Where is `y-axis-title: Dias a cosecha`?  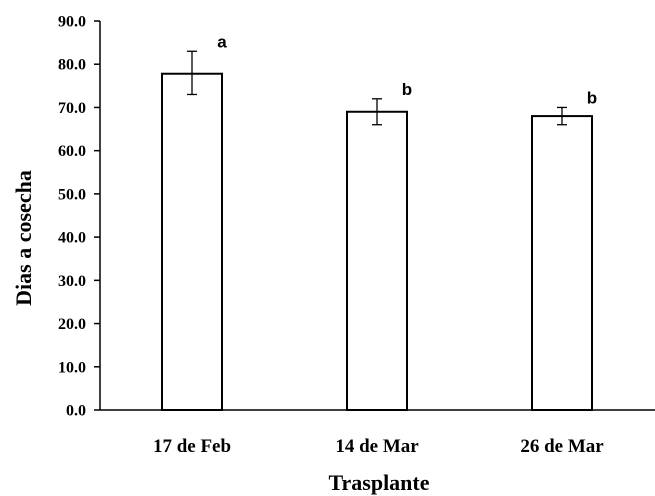 y-axis-title: Dias a cosecha is located at coordinates (23, 238).